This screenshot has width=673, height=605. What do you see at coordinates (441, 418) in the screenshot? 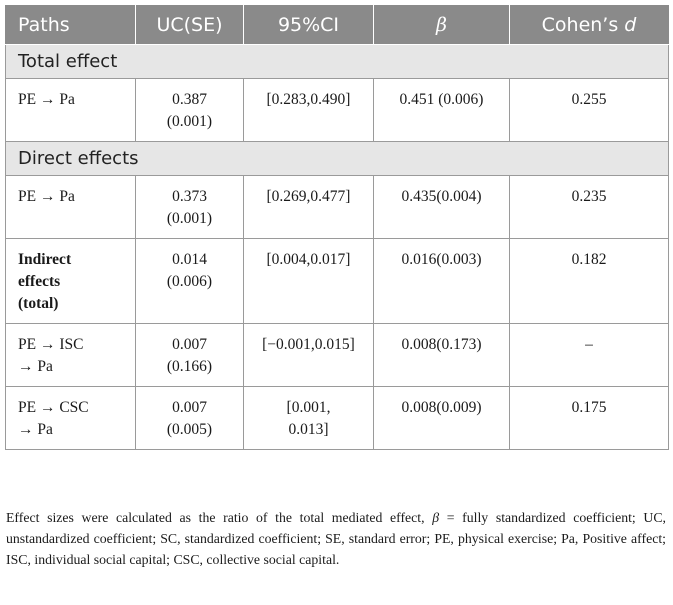
I see `beta-cell: 0.008(0.009)` at bounding box center [441, 418].